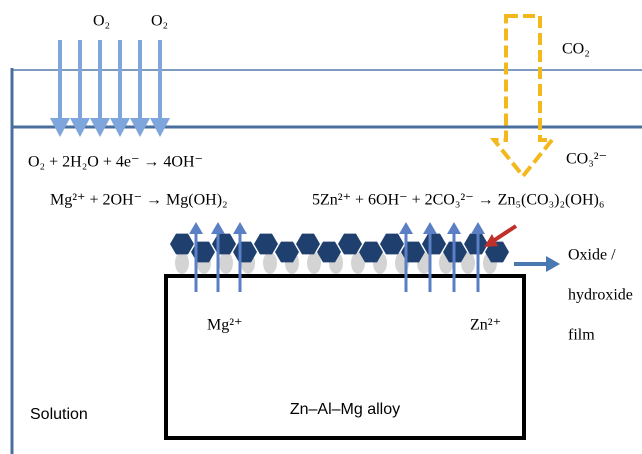 The height and width of the screenshot is (454, 642). What do you see at coordinates (553, 264) in the screenshot?
I see `film-pointer-head` at bounding box center [553, 264].